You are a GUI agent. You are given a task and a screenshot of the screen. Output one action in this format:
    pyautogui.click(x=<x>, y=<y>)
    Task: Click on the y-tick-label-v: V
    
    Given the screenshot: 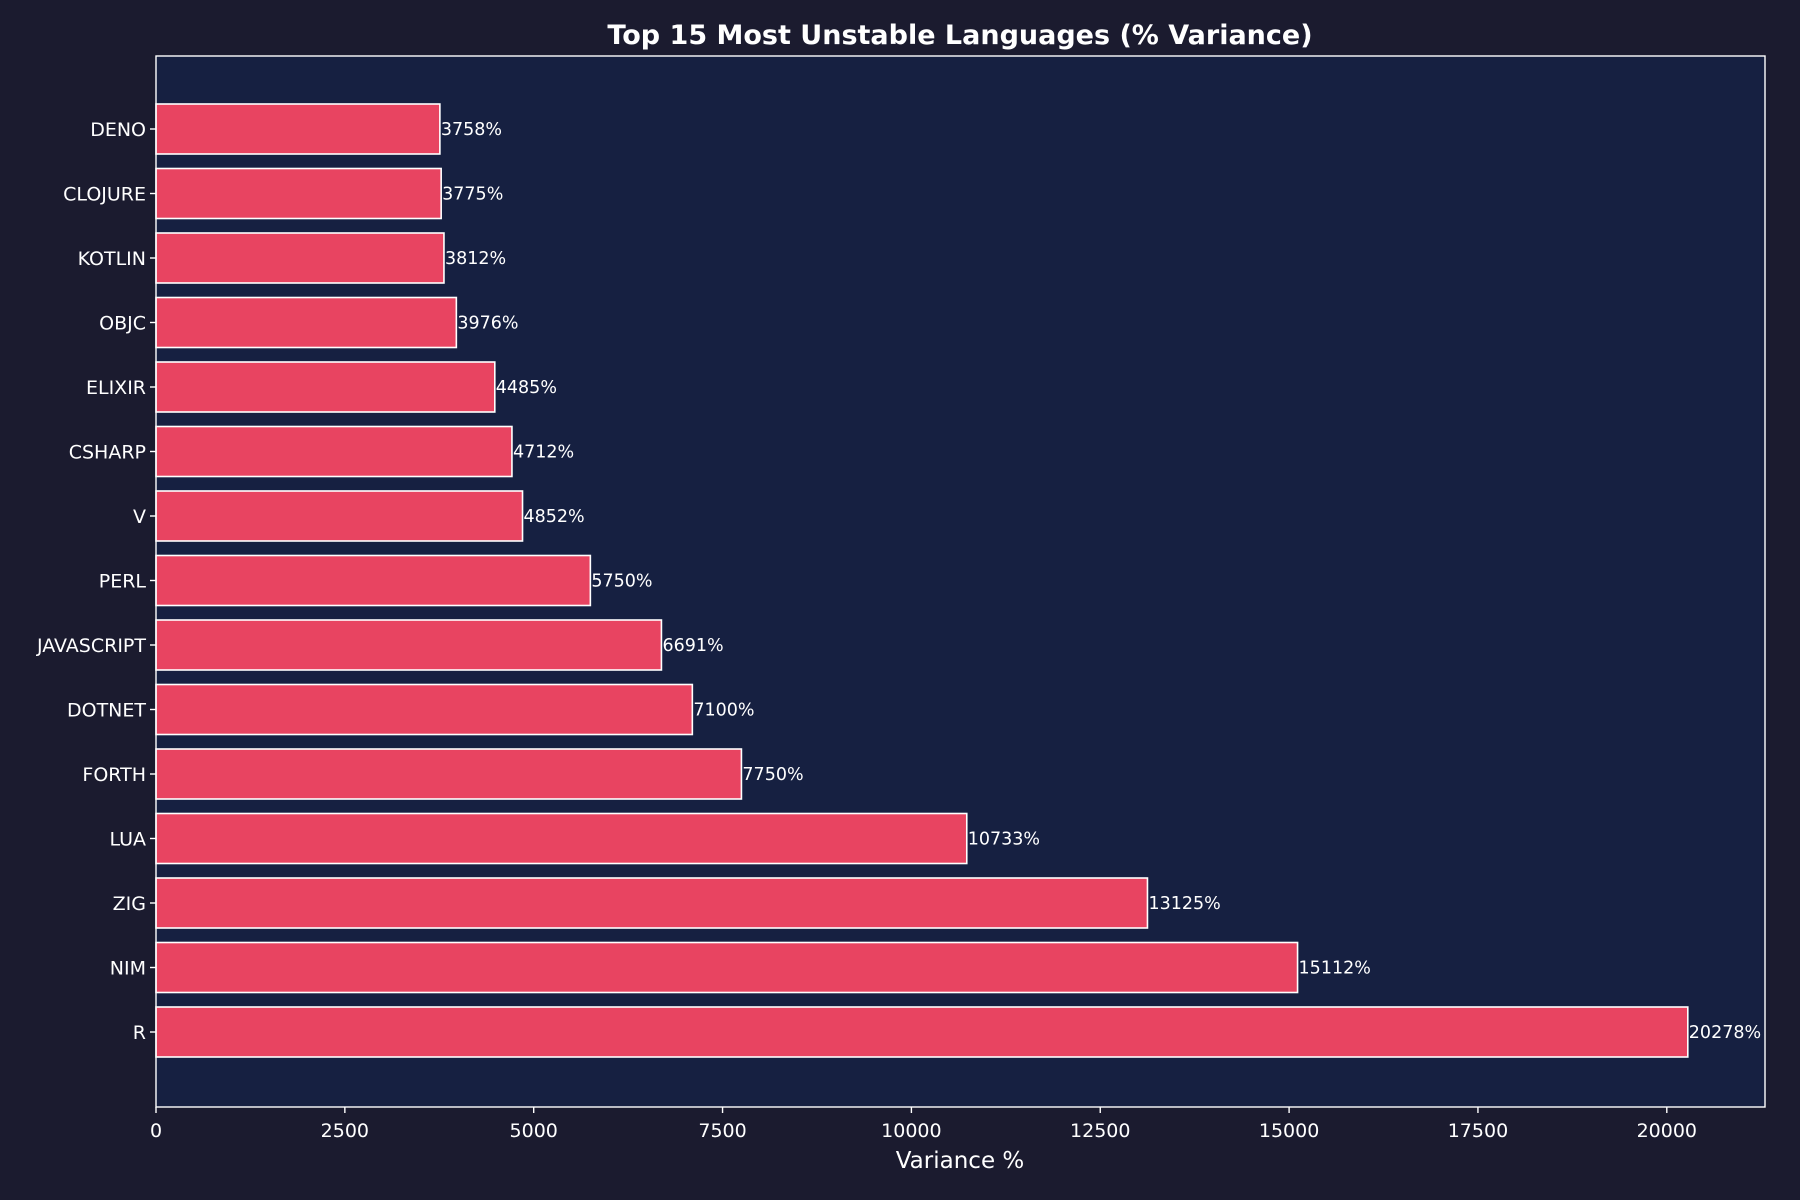 What is the action you would take?
    pyautogui.click(x=139, y=517)
    